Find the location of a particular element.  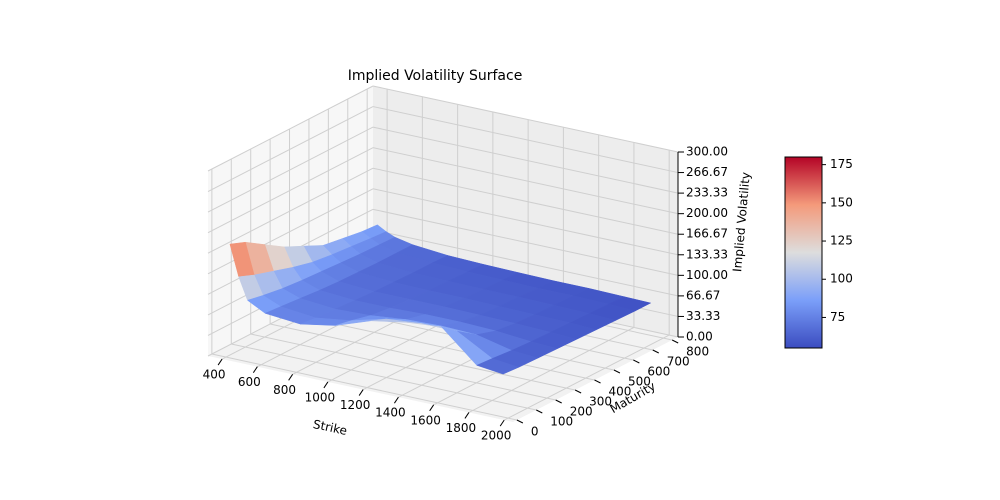

surface-patch is located at coordinates (498, 366).